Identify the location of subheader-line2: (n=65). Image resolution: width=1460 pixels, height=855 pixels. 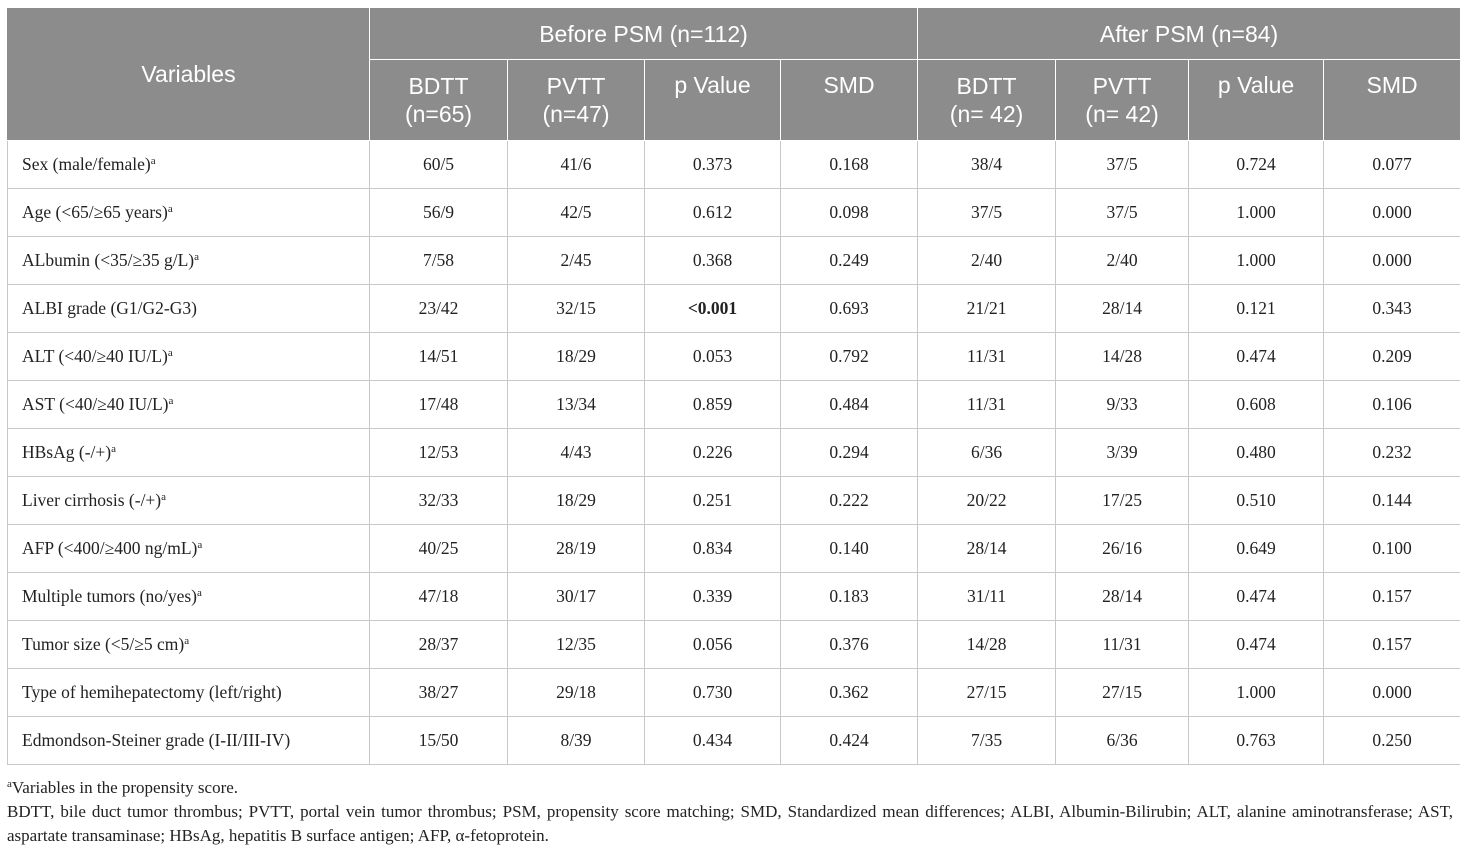
(438, 114).